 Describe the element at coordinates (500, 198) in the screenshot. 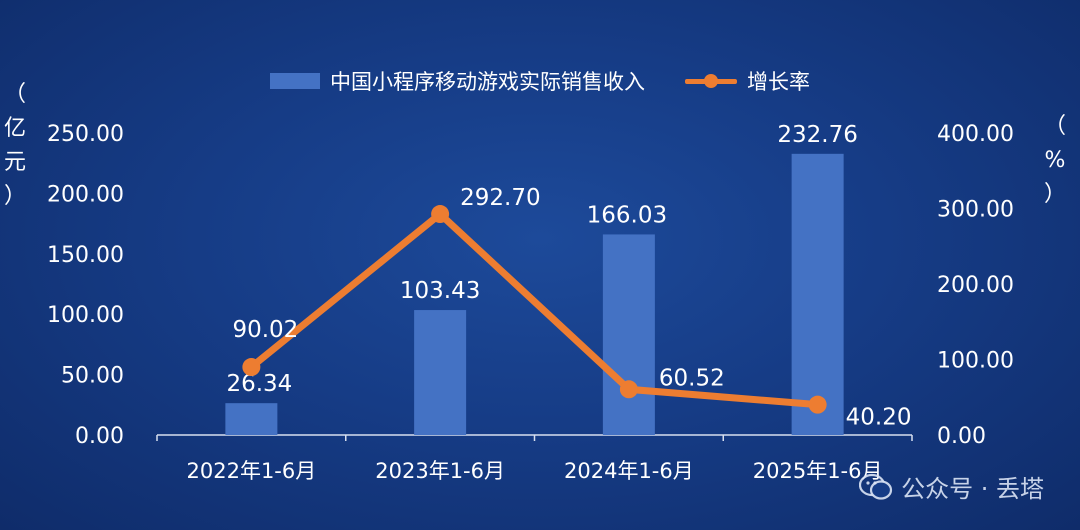

I see `line-data-label: 292.70` at that location.